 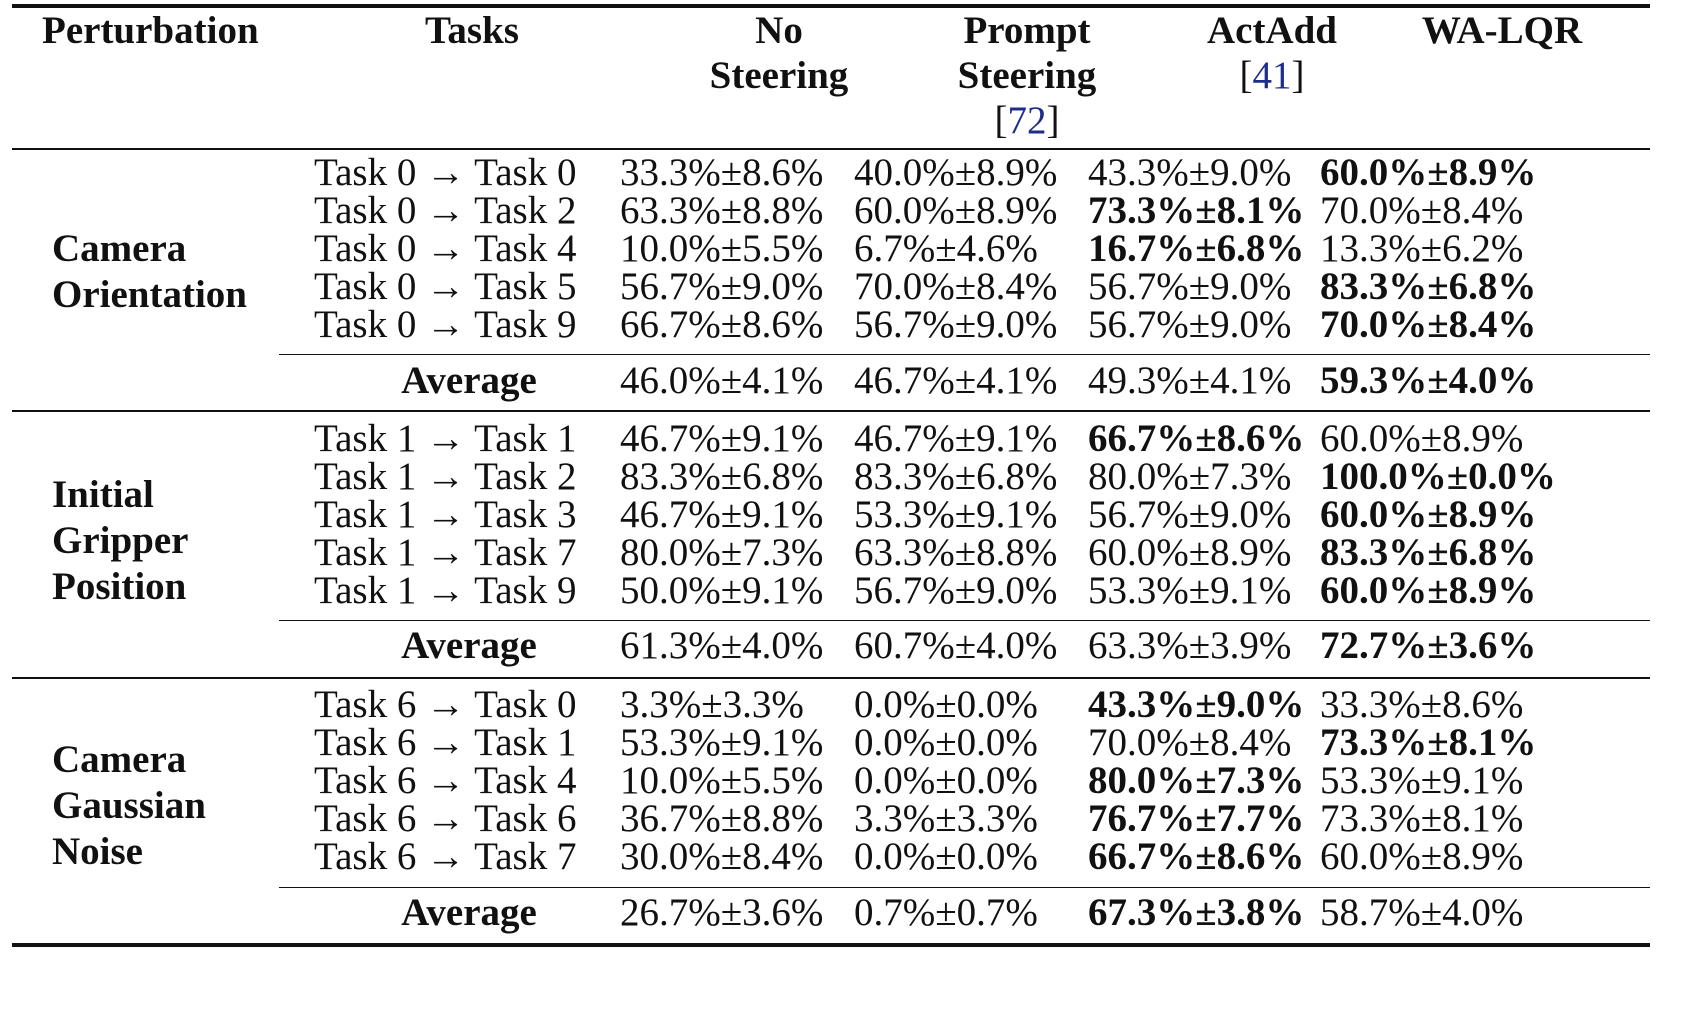 I want to click on task-cell: Task 1 → Task 3, so click(x=445, y=514).